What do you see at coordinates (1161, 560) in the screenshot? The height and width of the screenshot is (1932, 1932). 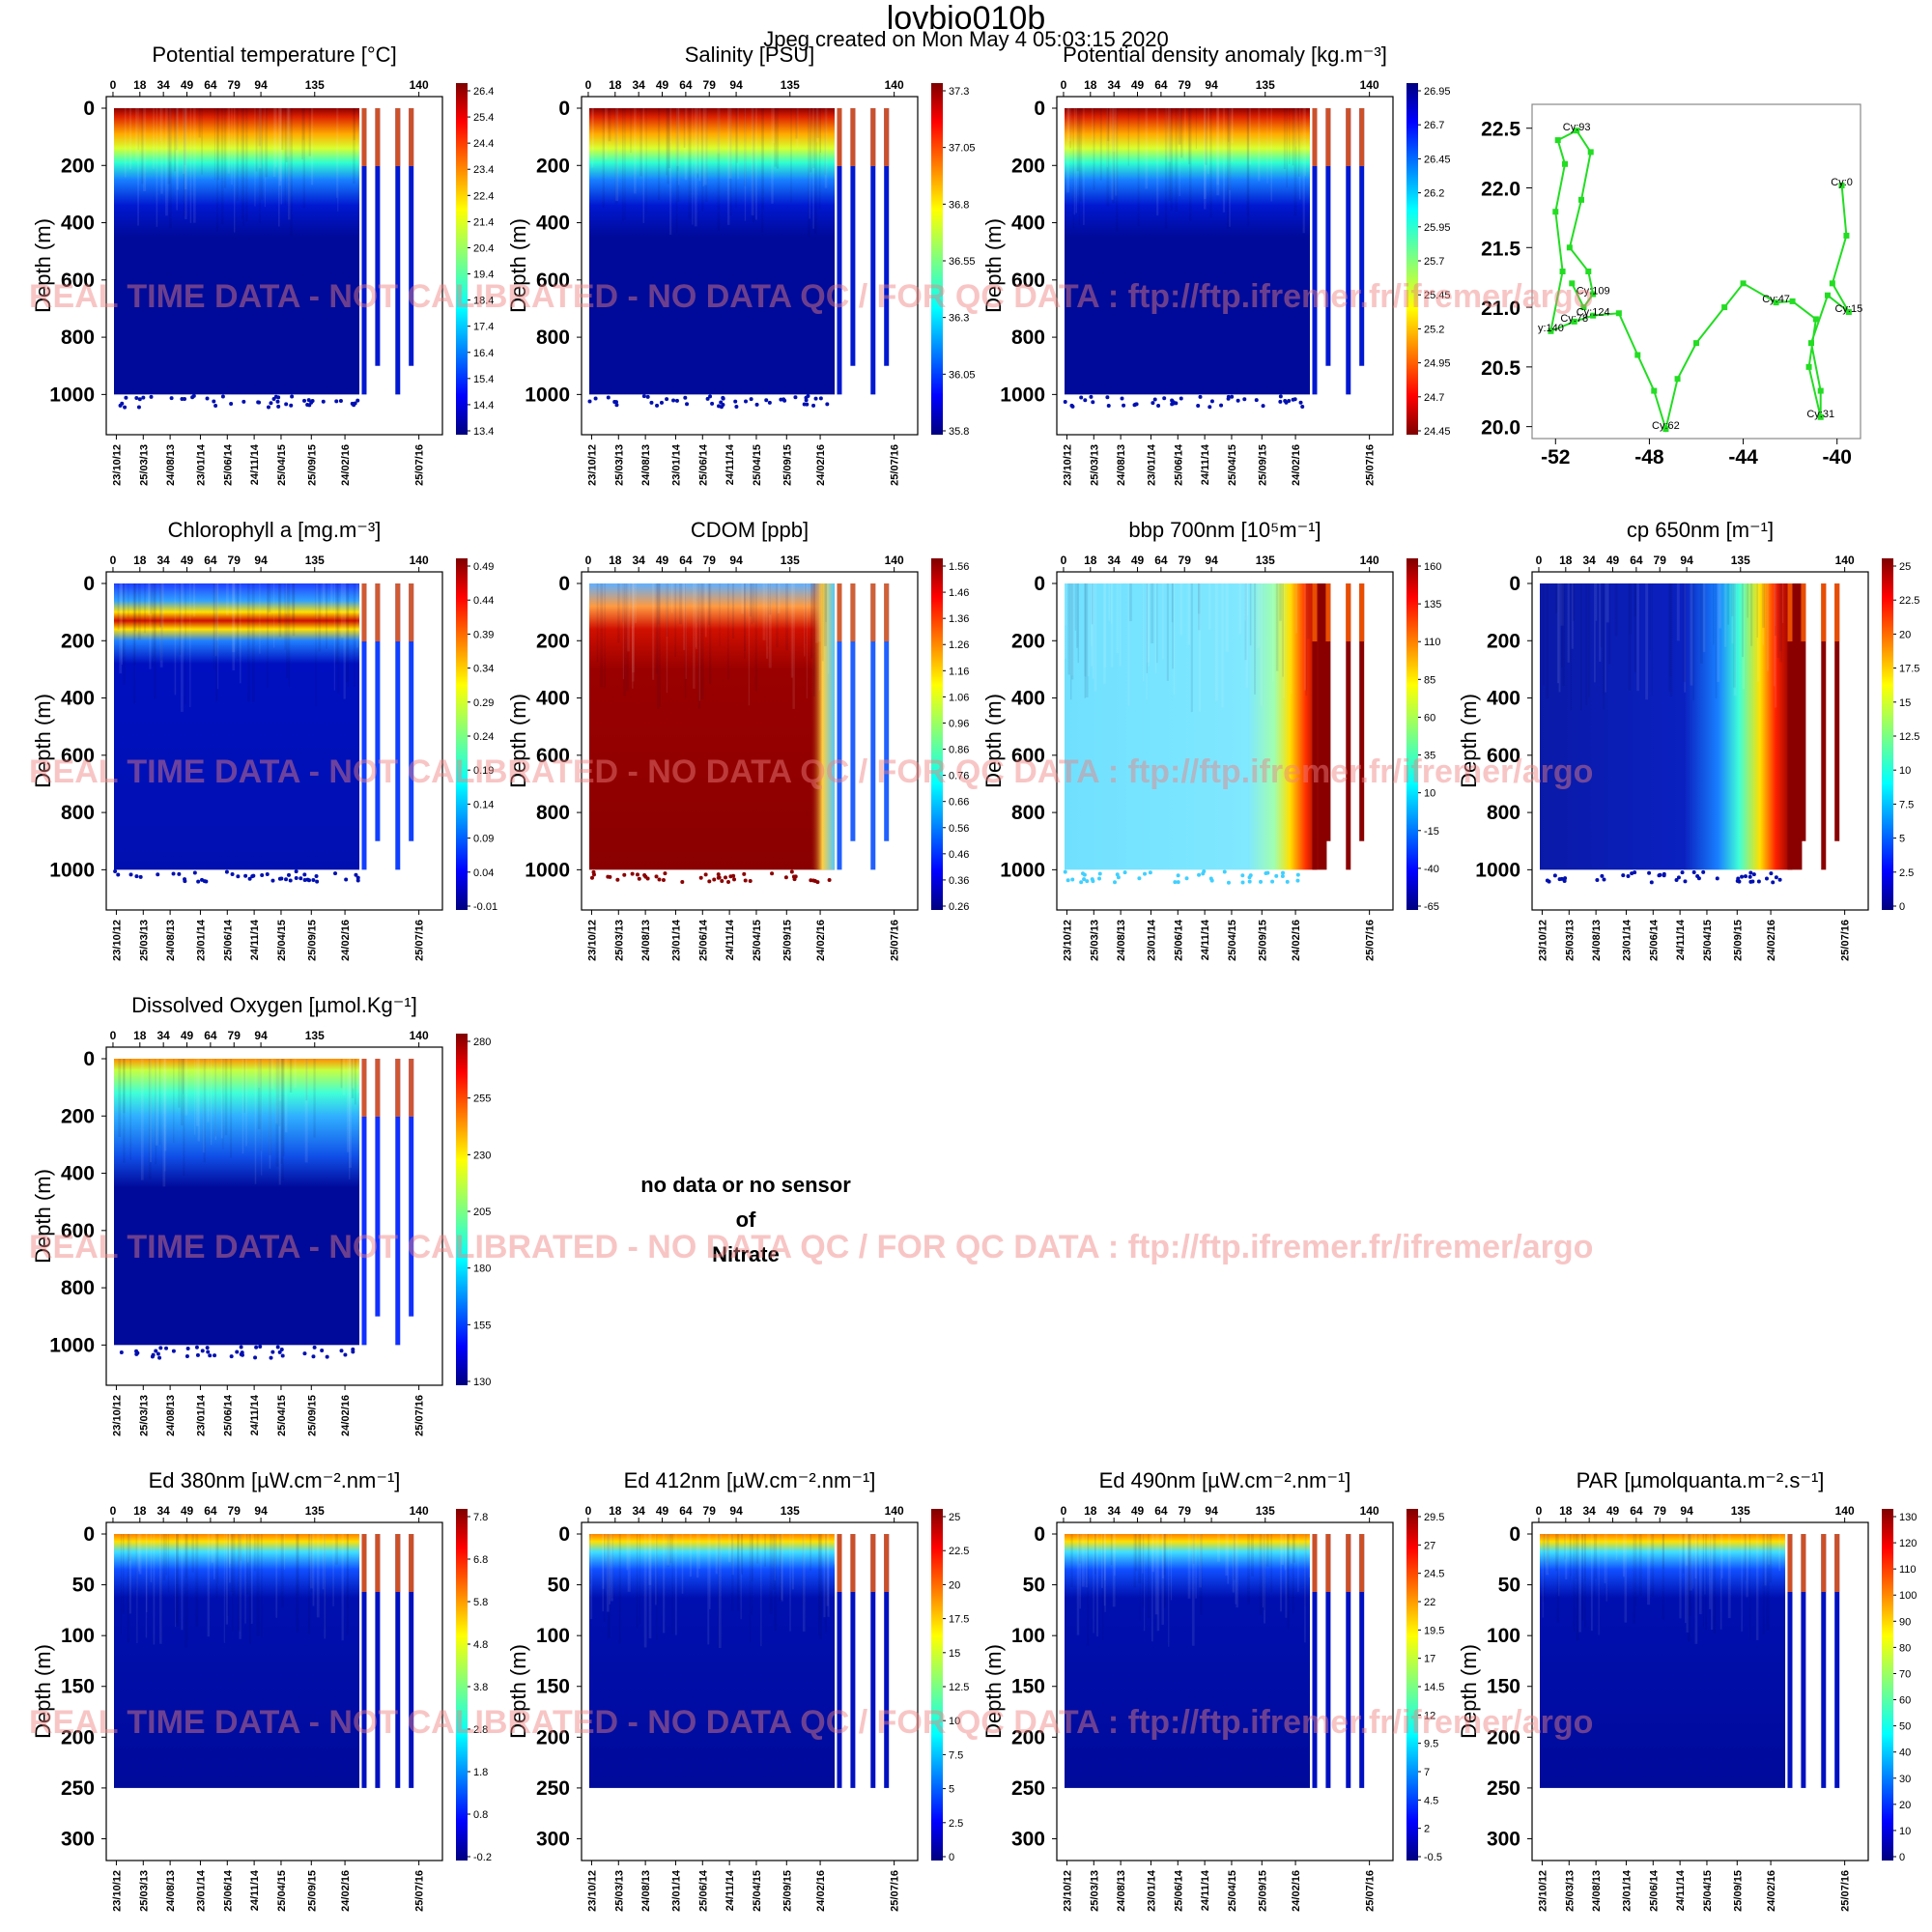 I see `top-tick-label: 64` at bounding box center [1161, 560].